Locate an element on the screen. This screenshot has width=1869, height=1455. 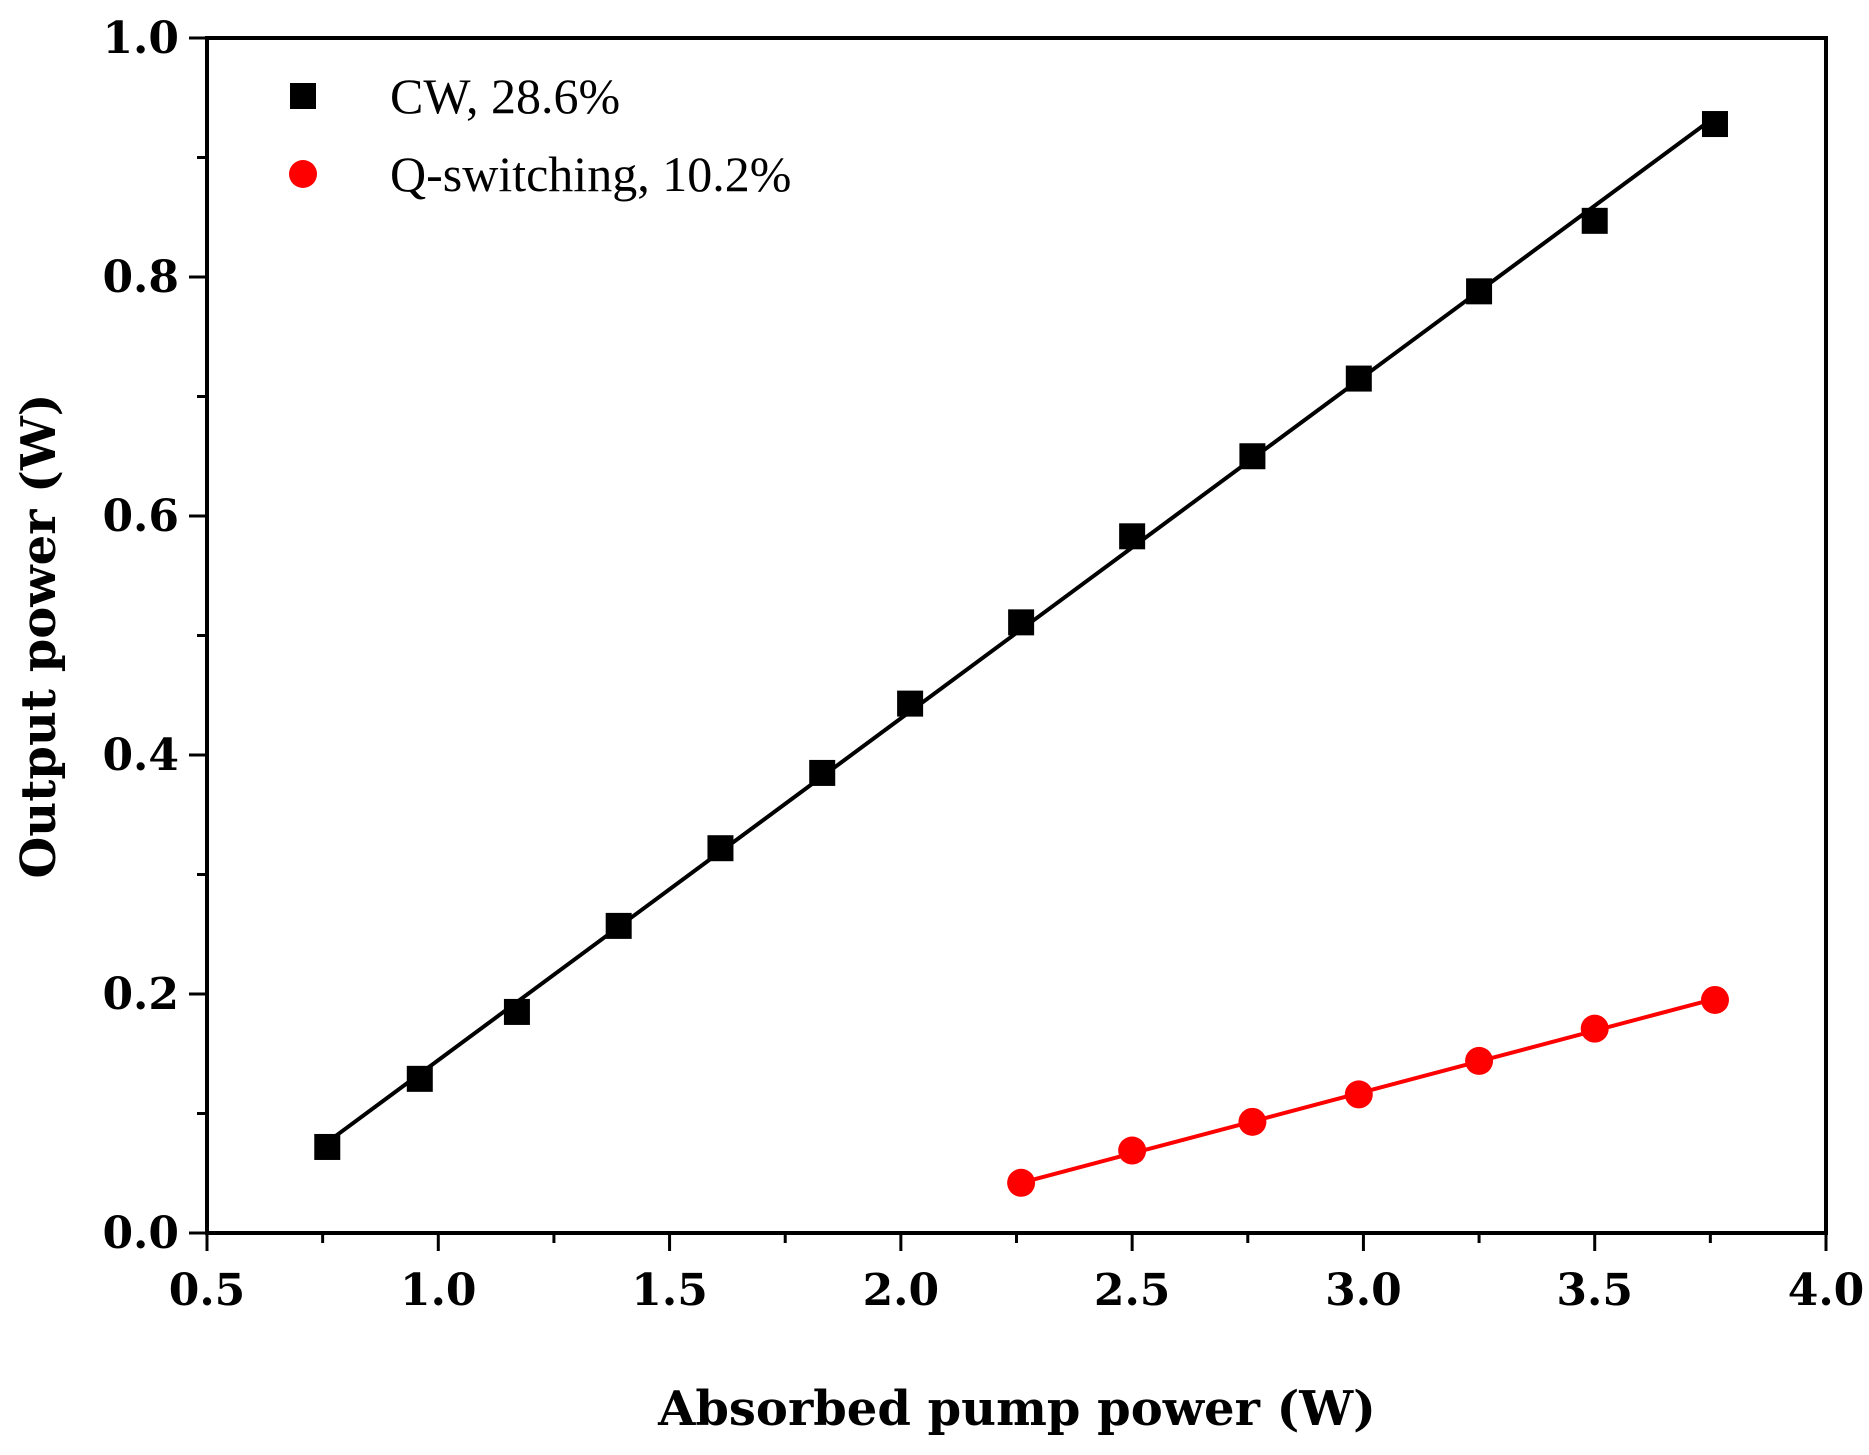
x-tick-label: 1.0 is located at coordinates (438, 1290).